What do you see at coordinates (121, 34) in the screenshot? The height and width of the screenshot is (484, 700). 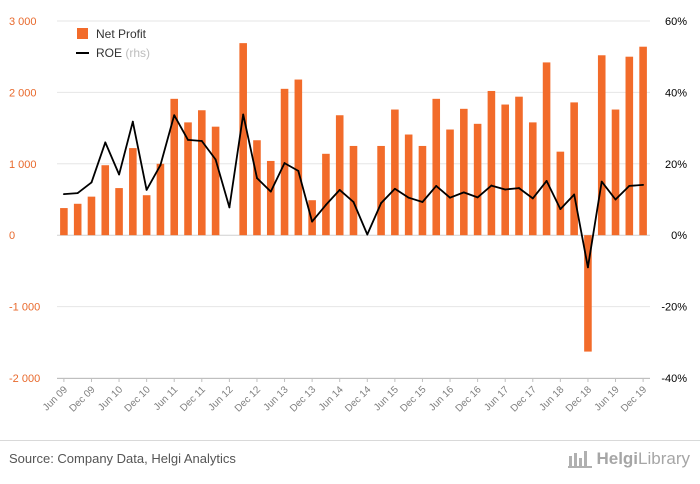 I see `legend-label-net-profit: Net Profit` at bounding box center [121, 34].